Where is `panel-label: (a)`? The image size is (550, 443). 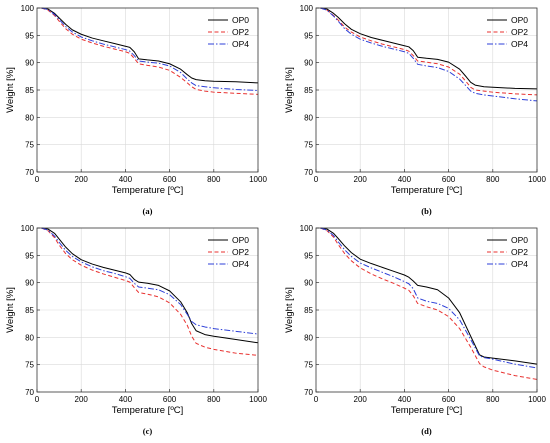 panel-label: (a) is located at coordinates (148, 211).